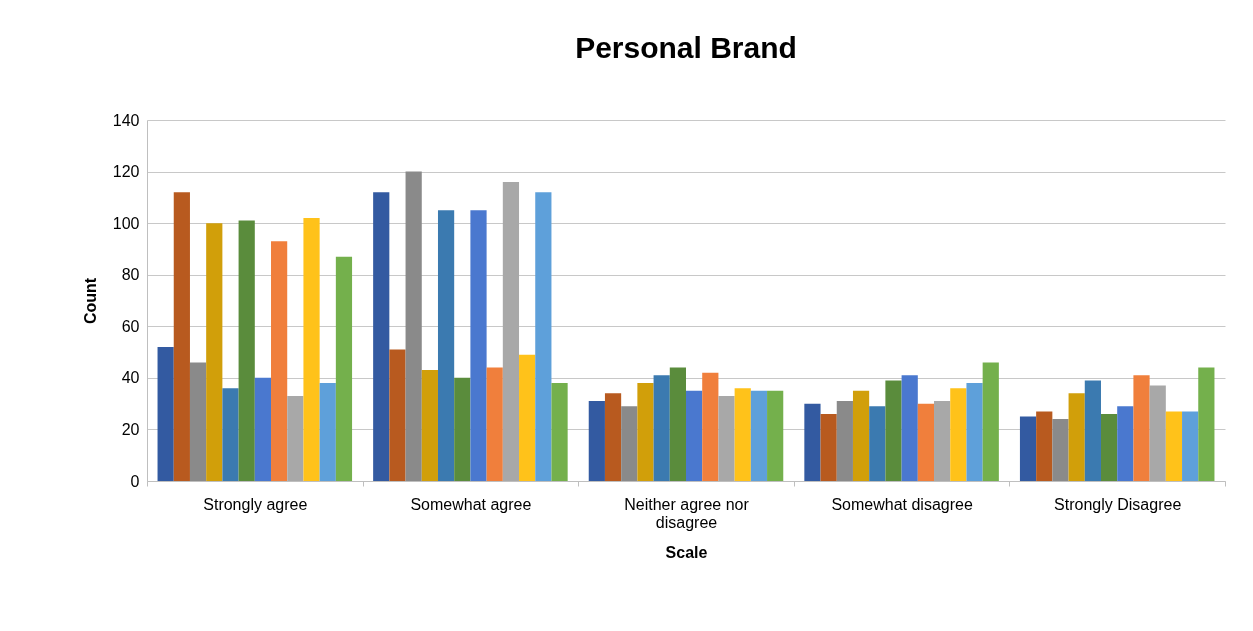 This screenshot has width=1253, height=631. Describe the element at coordinates (471, 504) in the screenshot. I see `x-tick-label: Somewhat agree` at that location.